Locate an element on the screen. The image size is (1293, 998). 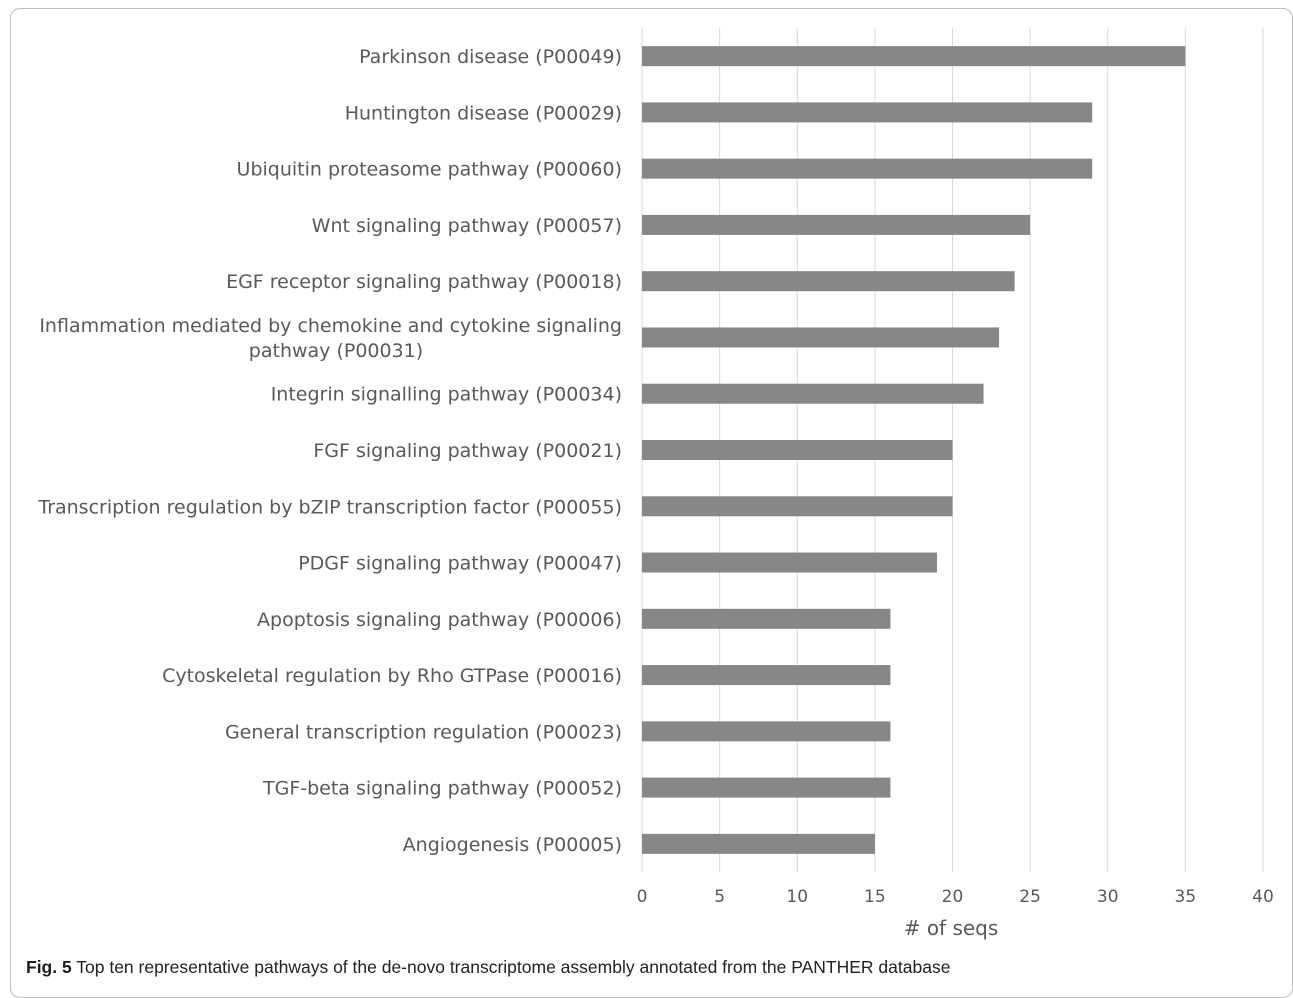
category-label-line: Integrin signalling pathway (P00034) is located at coordinates (446, 395).